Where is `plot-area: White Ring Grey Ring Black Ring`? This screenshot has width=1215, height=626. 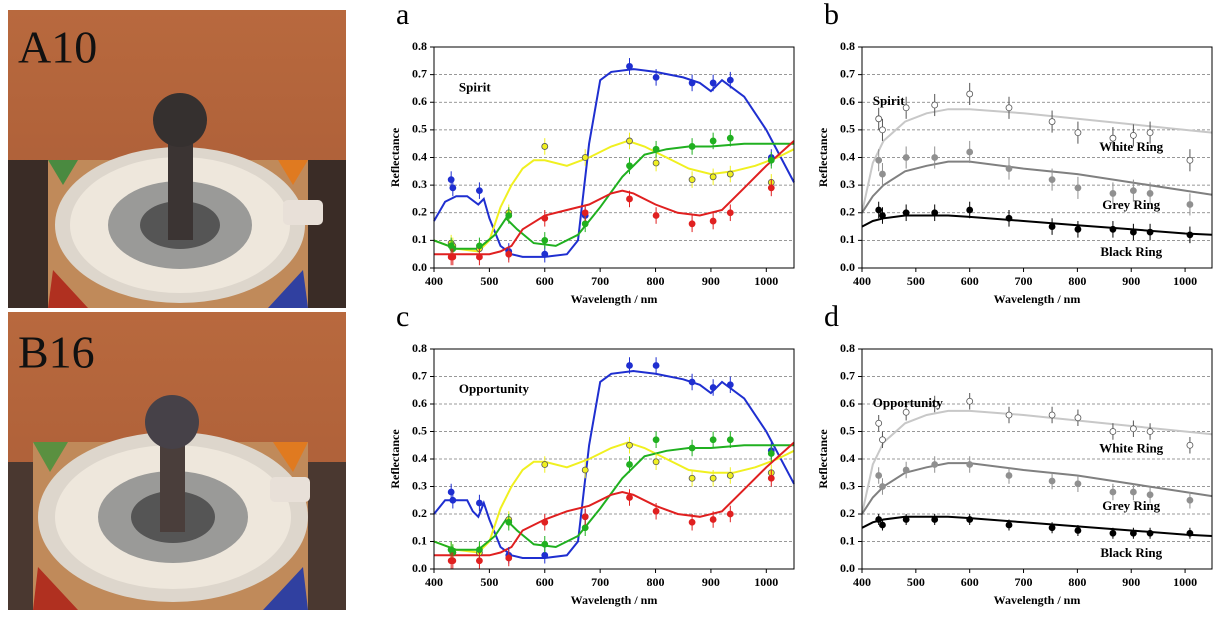
plot-area: White Ring Grey Ring Black Ring is located at coordinates (1037, 476).